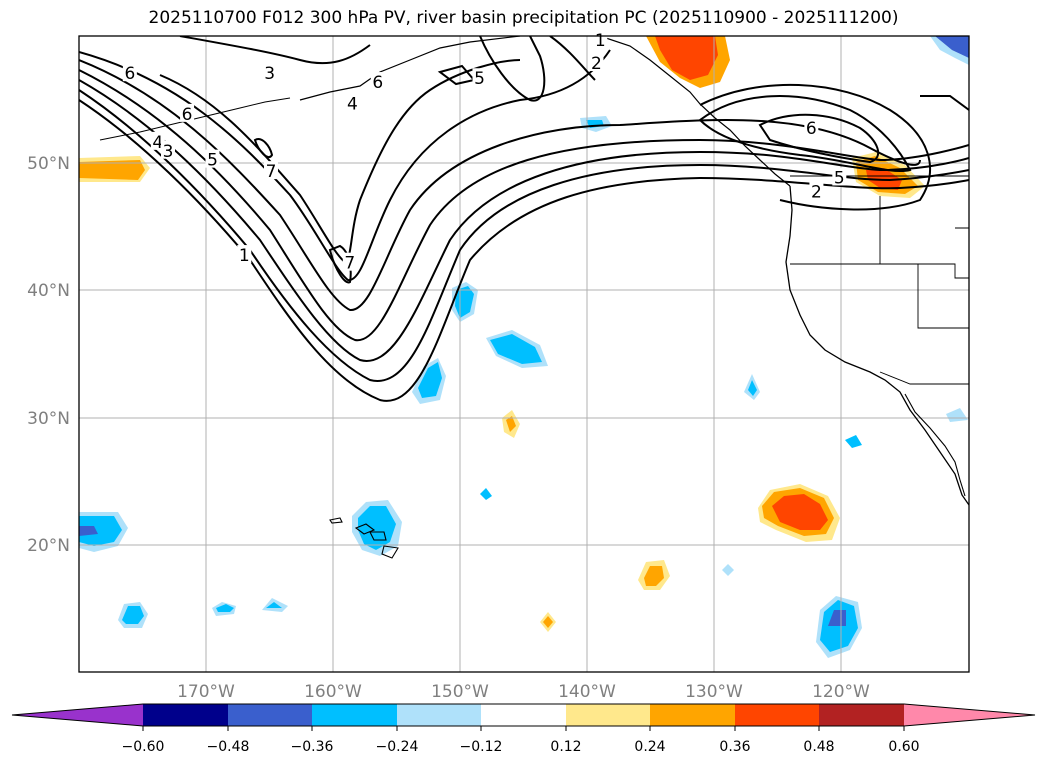  Describe the element at coordinates (143, 747) in the screenshot. I see `colorbar-label: −0.60` at that location.